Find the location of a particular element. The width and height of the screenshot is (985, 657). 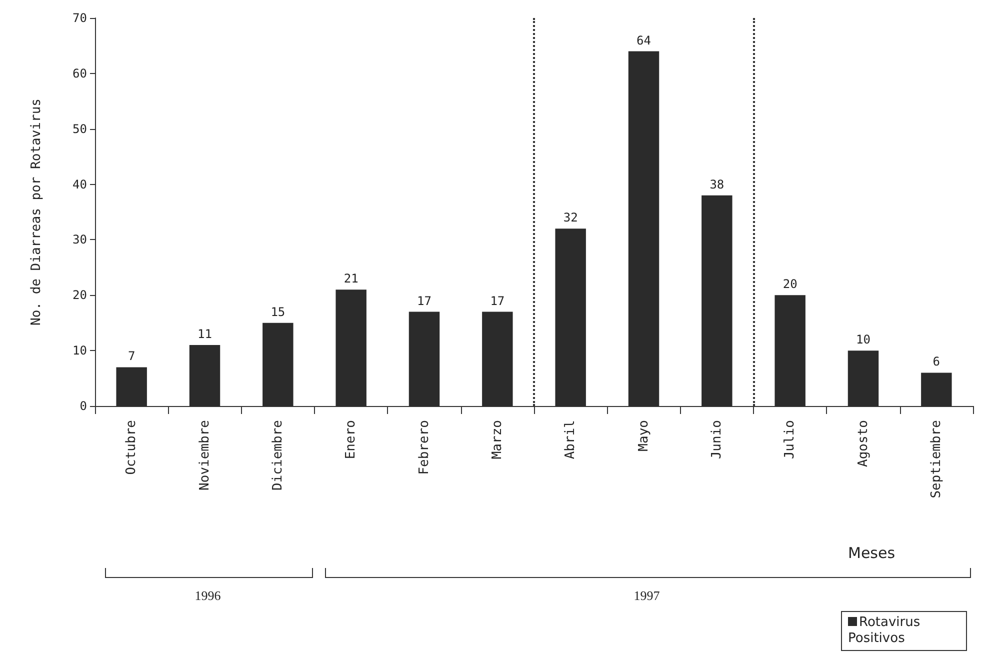

data-label: 11 is located at coordinates (205, 334).